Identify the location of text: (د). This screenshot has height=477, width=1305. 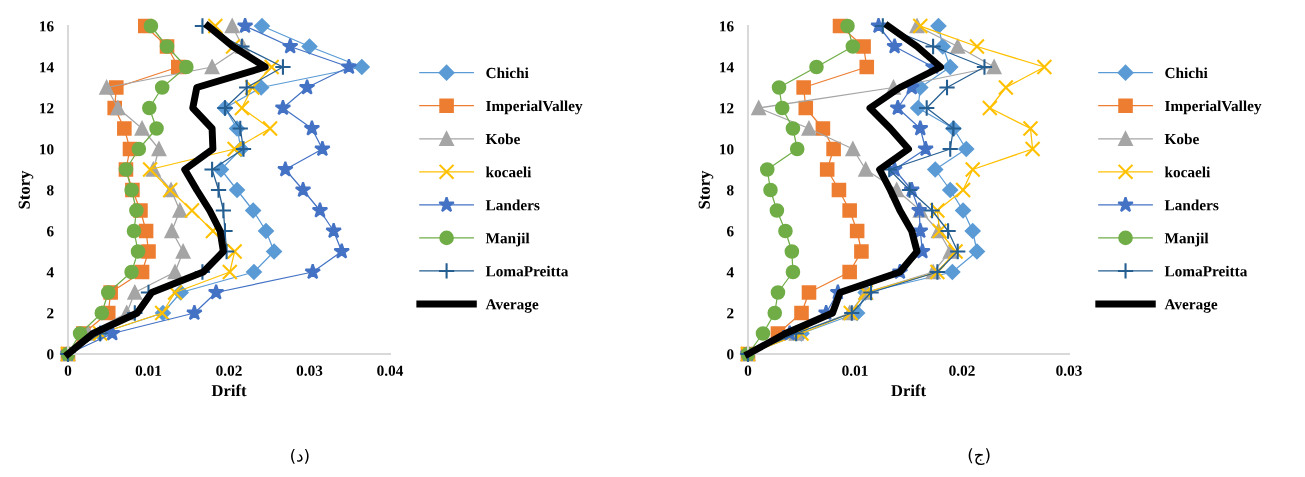
(300, 456).